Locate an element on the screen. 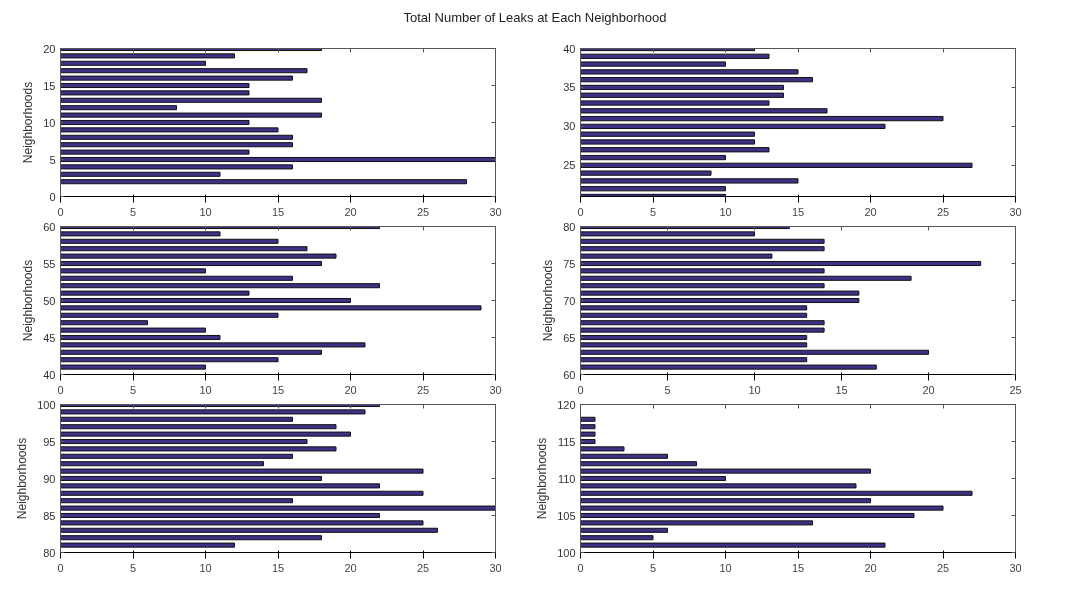  y-tick-label: 120 is located at coordinates (566, 404).